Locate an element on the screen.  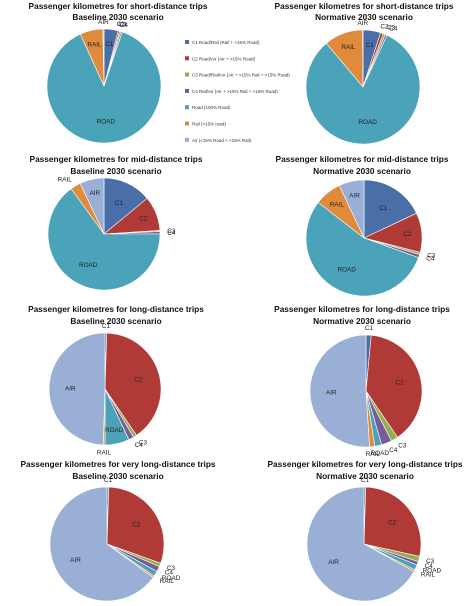
legend-item-rail: Rail (>15% road) is located at coordinates (205, 124).